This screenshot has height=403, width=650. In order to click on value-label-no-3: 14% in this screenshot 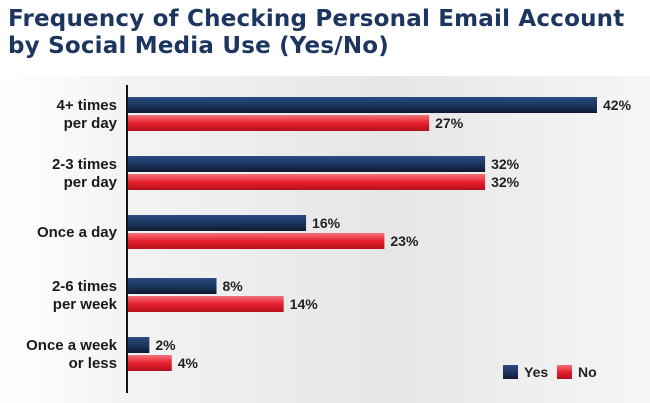, I will do `click(304, 304)`.